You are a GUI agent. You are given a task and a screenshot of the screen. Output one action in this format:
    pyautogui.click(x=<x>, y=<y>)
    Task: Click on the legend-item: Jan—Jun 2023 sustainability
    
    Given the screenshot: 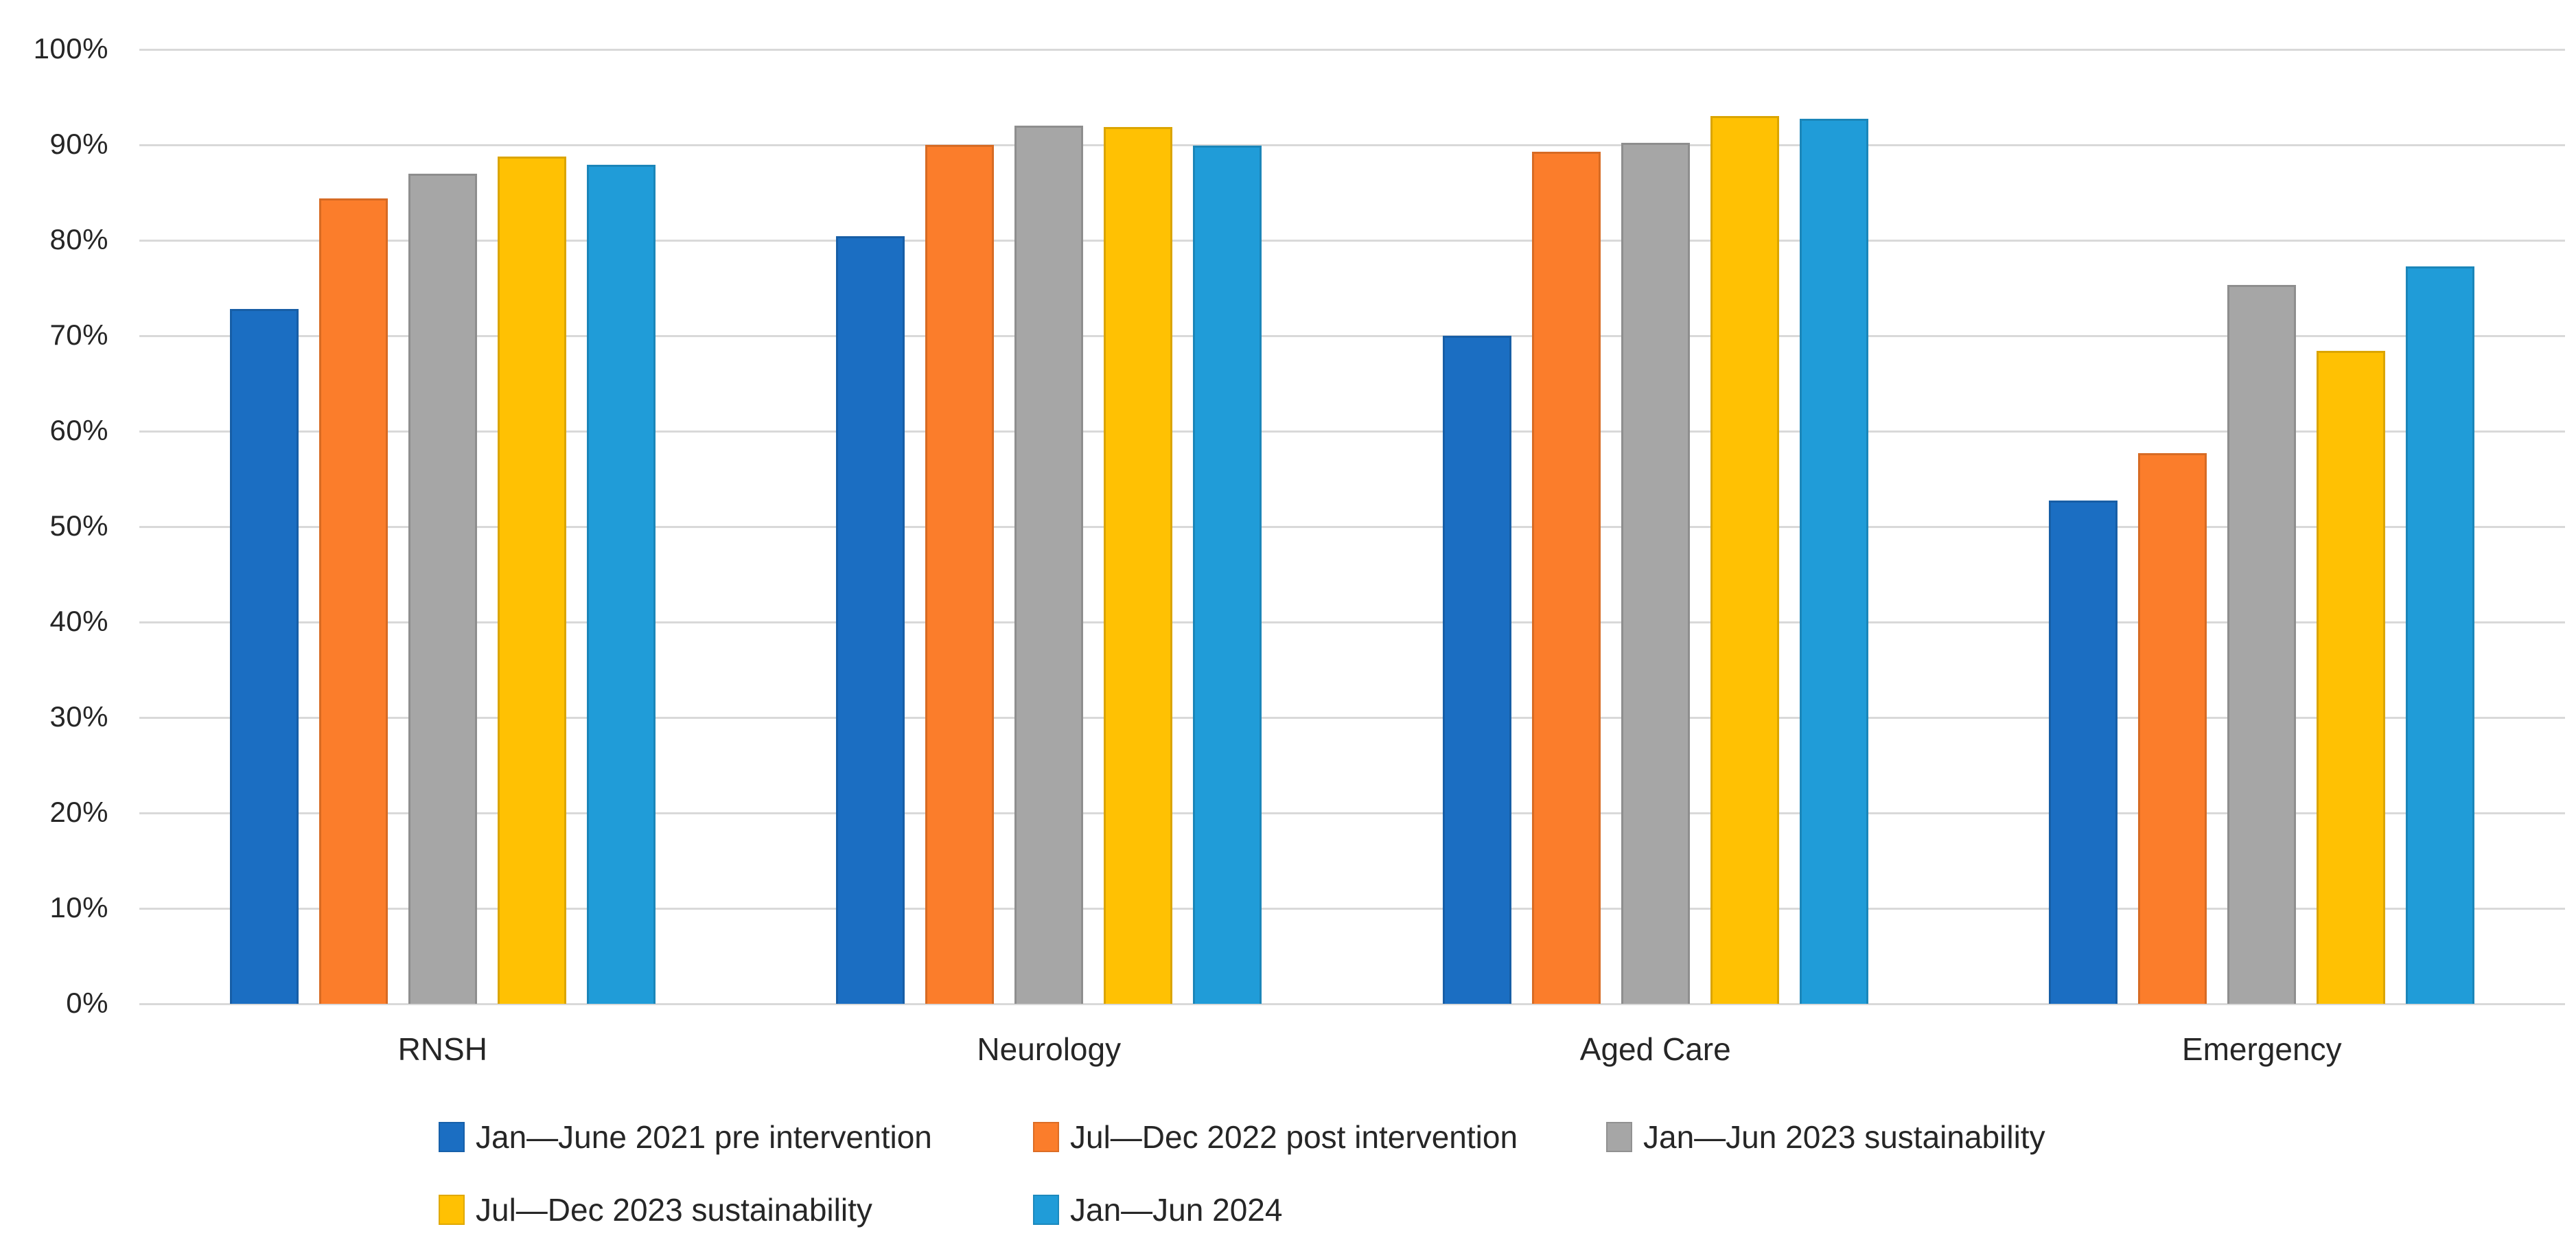 What is the action you would take?
    pyautogui.click(x=1825, y=1137)
    